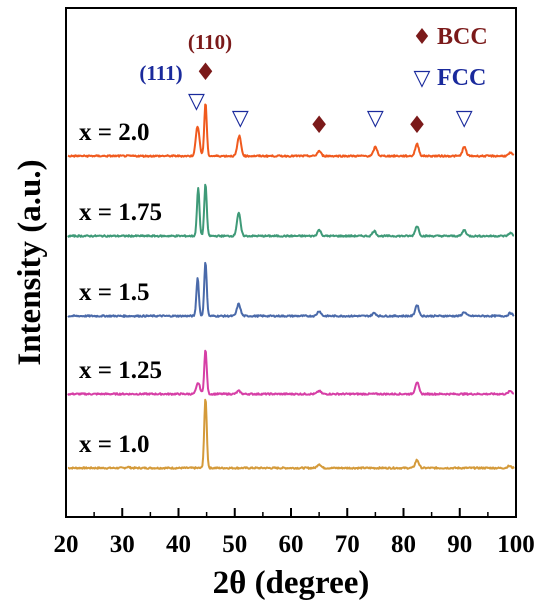 The width and height of the screenshot is (550, 614). I want to click on series-label-2: x = 1.5, so click(114, 292).